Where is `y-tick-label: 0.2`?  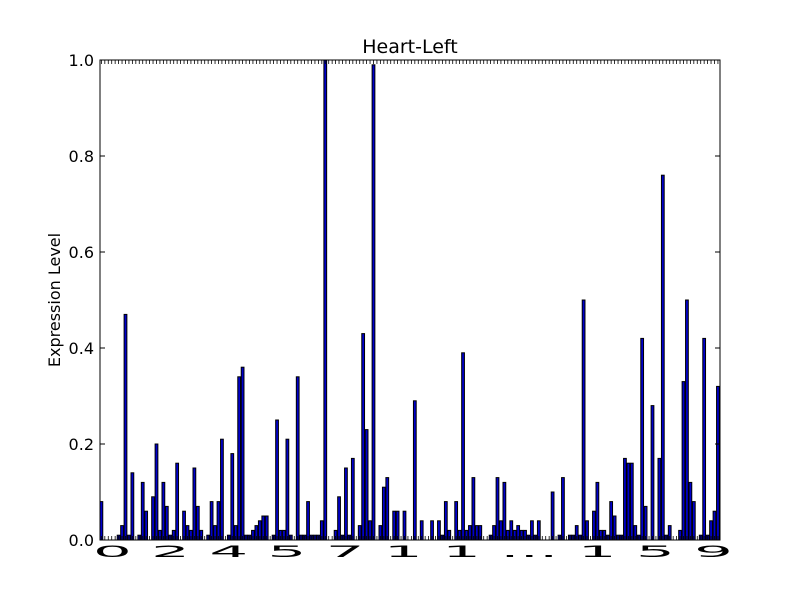
y-tick-label: 0.2 is located at coordinates (81, 444).